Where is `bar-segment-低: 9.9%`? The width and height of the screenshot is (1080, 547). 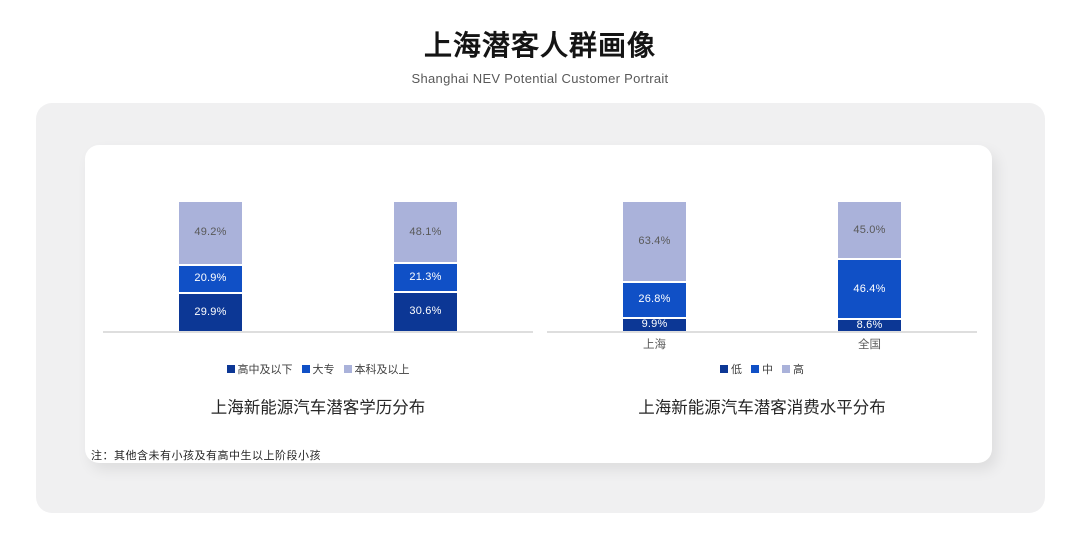 bar-segment-低: 9.9% is located at coordinates (654, 324).